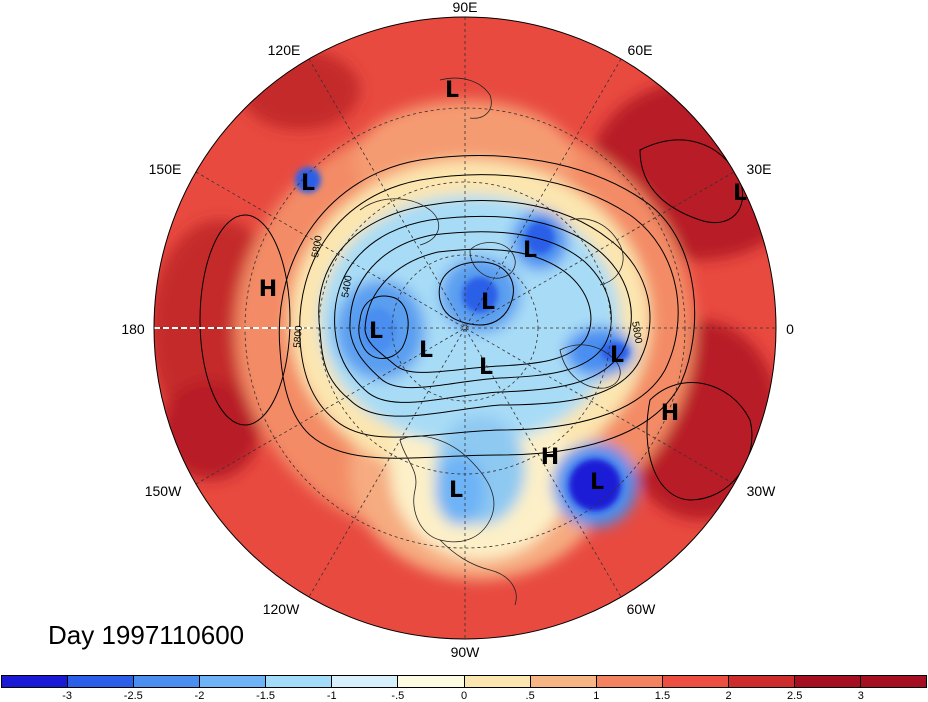  I want to click on colorbar-tick-label: -.5, so click(398, 696).